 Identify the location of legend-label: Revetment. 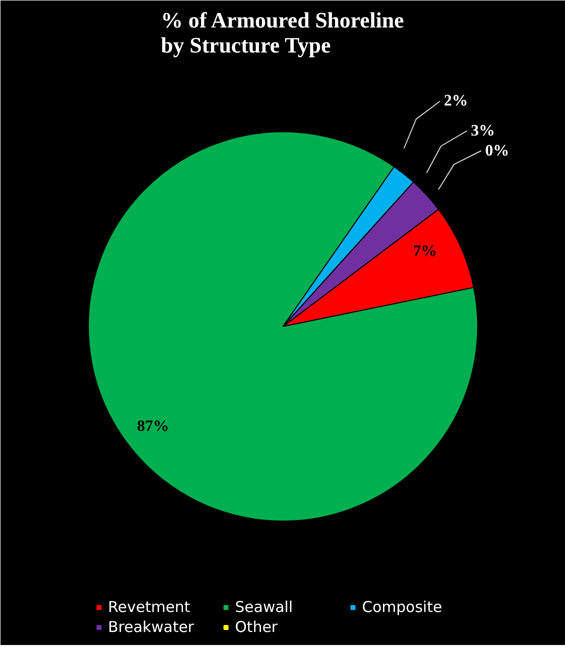
(150, 607).